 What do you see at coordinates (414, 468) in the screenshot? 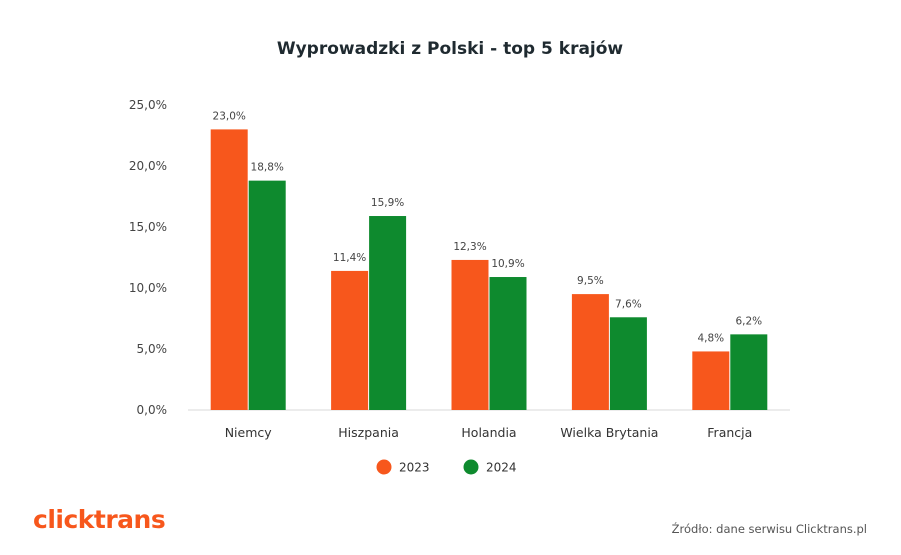
I see `legend-label-2023: 2023` at bounding box center [414, 468].